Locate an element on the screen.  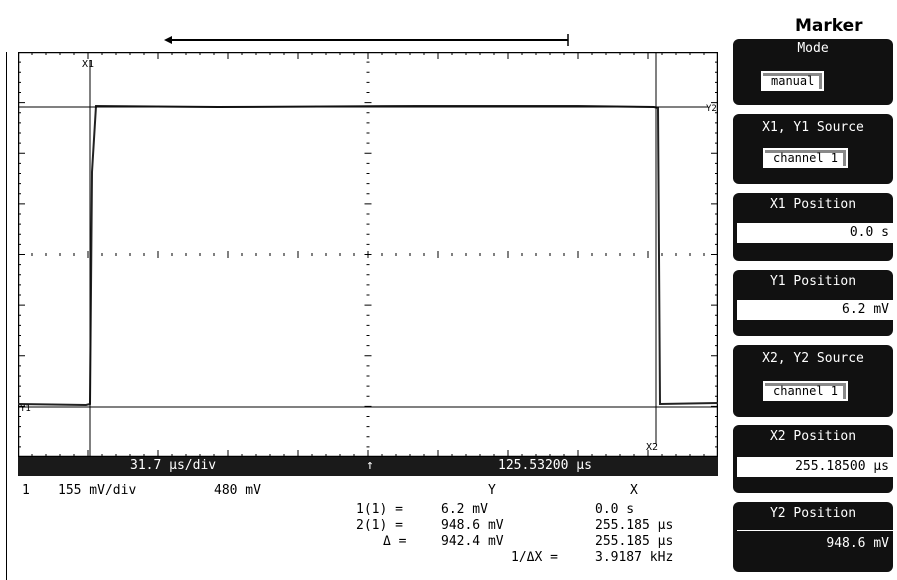
x2y2-source-button: channel 1 is located at coordinates (806, 391).